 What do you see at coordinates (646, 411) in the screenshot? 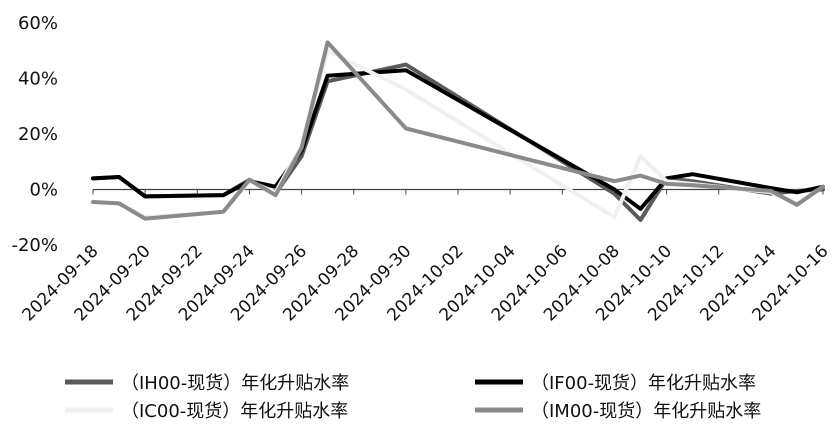
I see `legend-label: （IM00-现货）年化升贴水率` at bounding box center [646, 411].